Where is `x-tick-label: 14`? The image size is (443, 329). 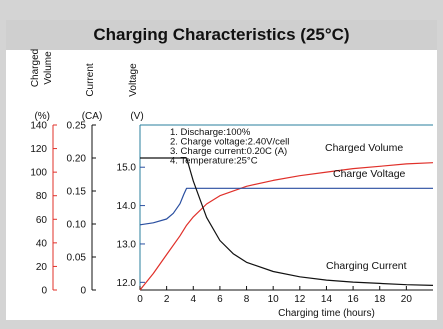
x-tick-label: 14 is located at coordinates (327, 299).